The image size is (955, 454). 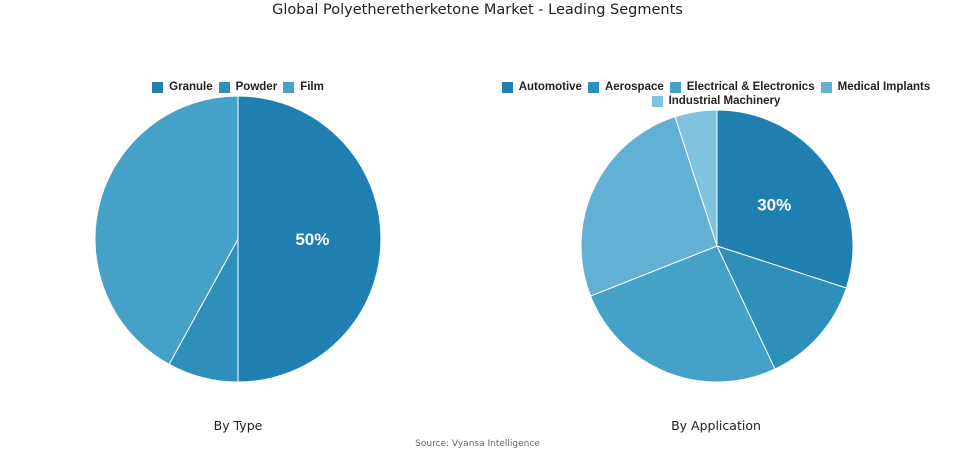 What do you see at coordinates (312, 87) in the screenshot?
I see `legend-label: Film` at bounding box center [312, 87].